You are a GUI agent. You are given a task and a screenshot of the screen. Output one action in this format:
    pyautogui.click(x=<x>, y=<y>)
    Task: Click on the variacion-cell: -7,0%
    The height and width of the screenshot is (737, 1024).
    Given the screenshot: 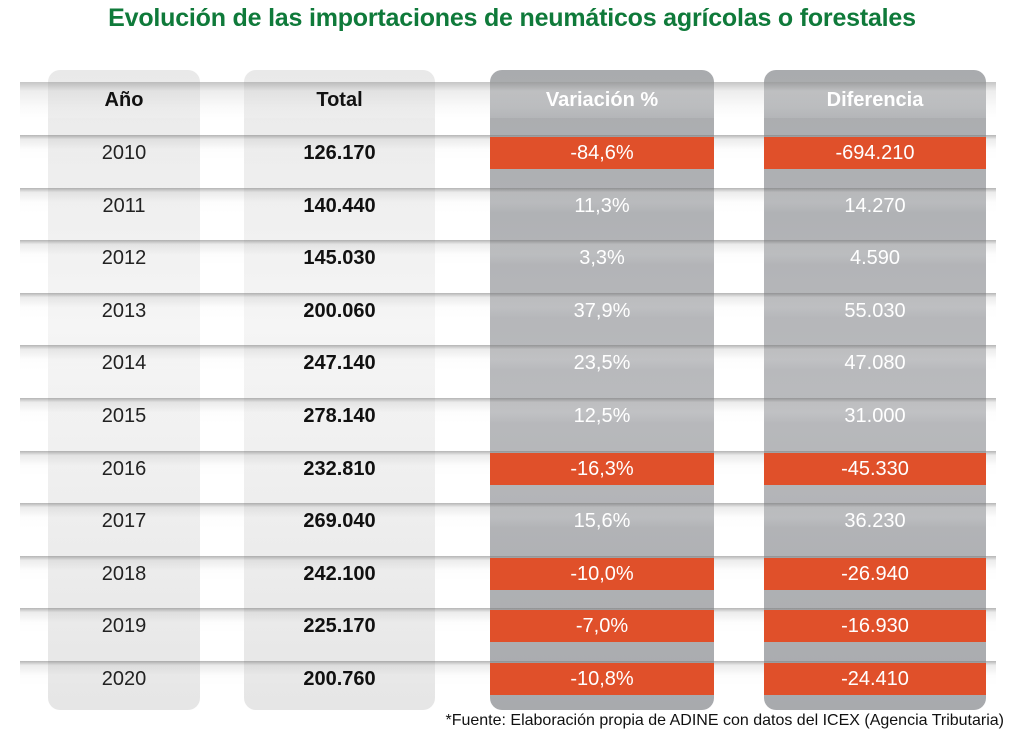 What is the action you would take?
    pyautogui.click(x=602, y=626)
    